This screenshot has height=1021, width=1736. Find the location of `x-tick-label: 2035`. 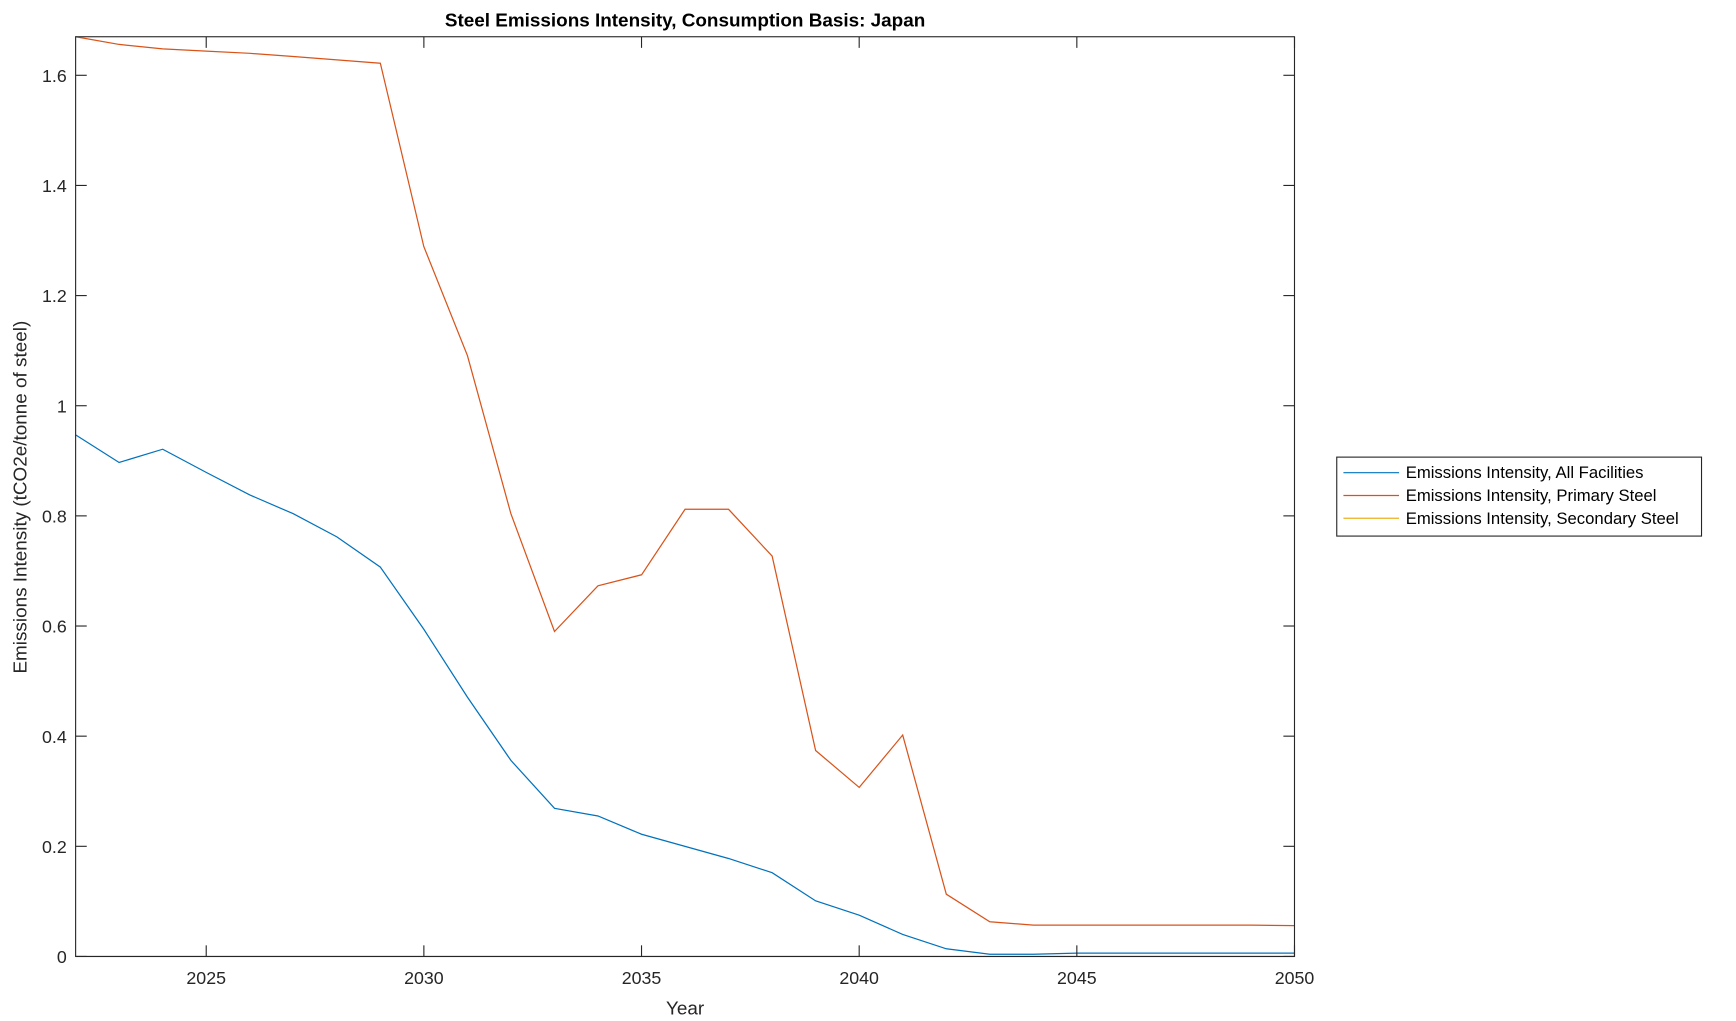

x-tick-label: 2035 is located at coordinates (642, 978).